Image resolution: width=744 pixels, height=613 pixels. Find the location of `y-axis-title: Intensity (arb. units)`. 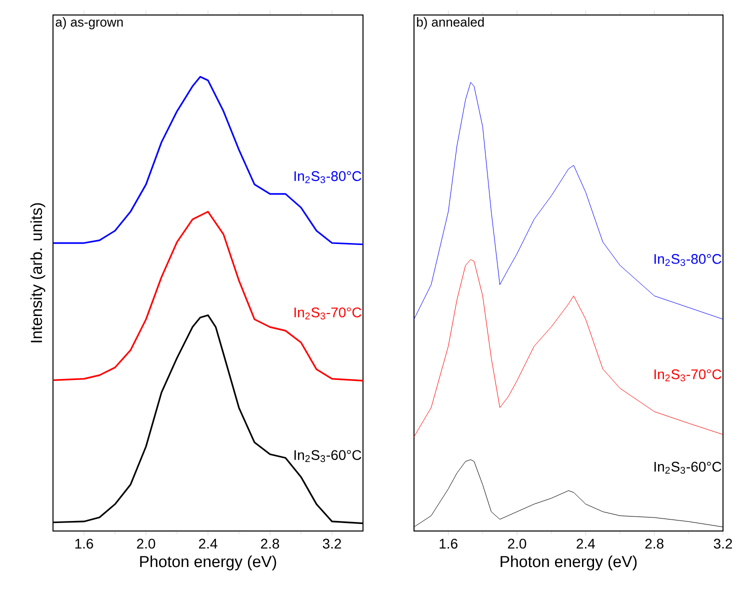

y-axis-title: Intensity (arb. units) is located at coordinates (38, 272).